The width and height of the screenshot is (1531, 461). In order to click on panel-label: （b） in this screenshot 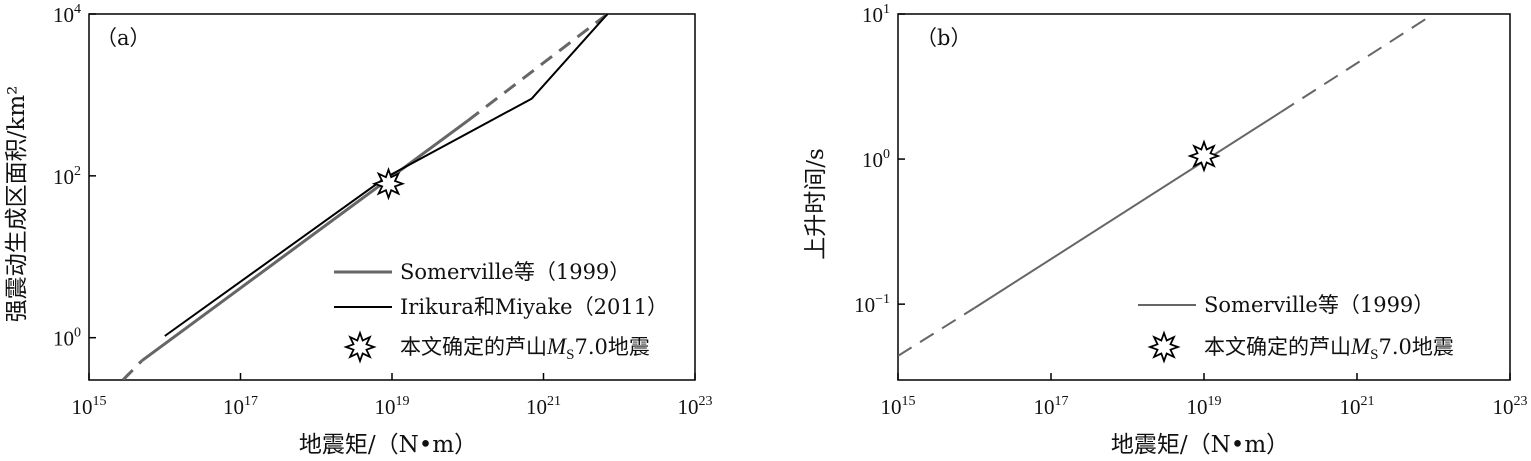, I will do `click(943, 38)`.